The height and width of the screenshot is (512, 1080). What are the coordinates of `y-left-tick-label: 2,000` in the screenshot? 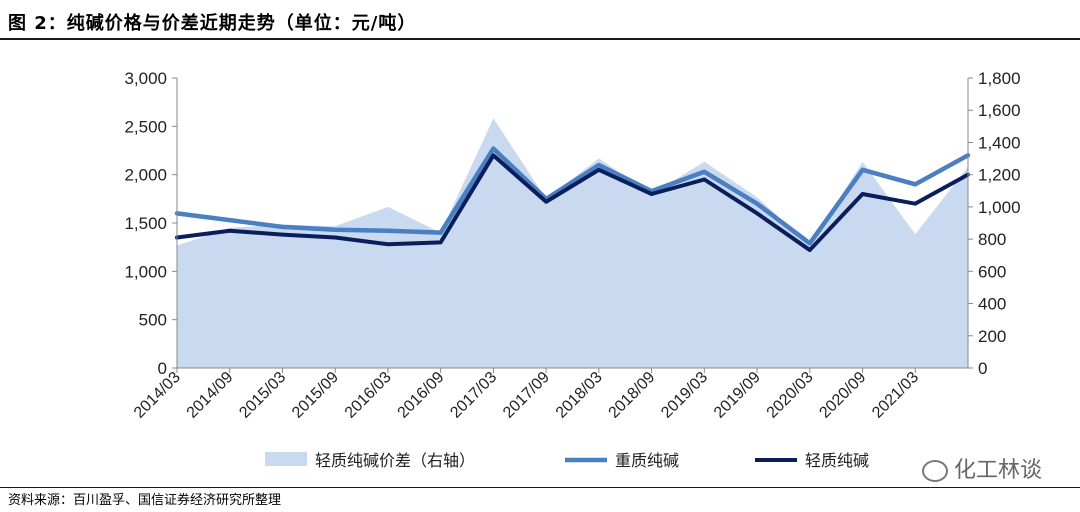 It's located at (145, 175).